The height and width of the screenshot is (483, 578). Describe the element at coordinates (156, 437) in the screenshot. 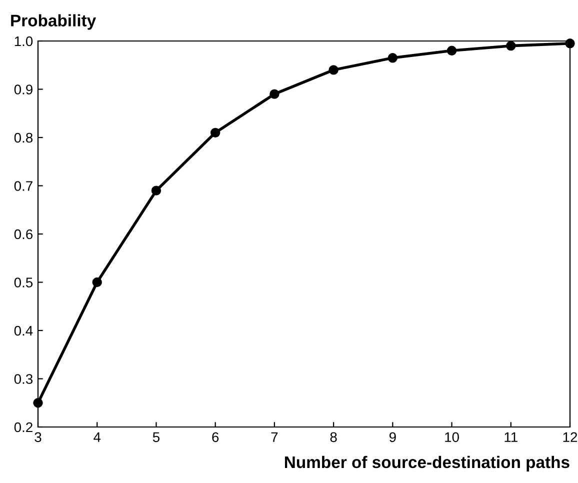

I see `x-tick-label: 5` at that location.